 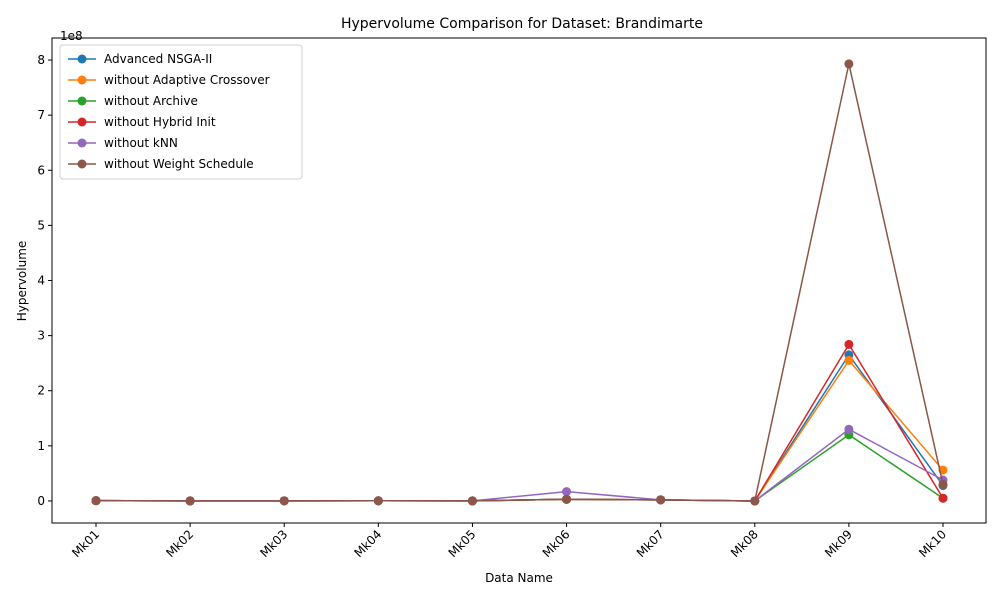 What do you see at coordinates (41, 115) in the screenshot?
I see `y-tick-label: 7` at bounding box center [41, 115].